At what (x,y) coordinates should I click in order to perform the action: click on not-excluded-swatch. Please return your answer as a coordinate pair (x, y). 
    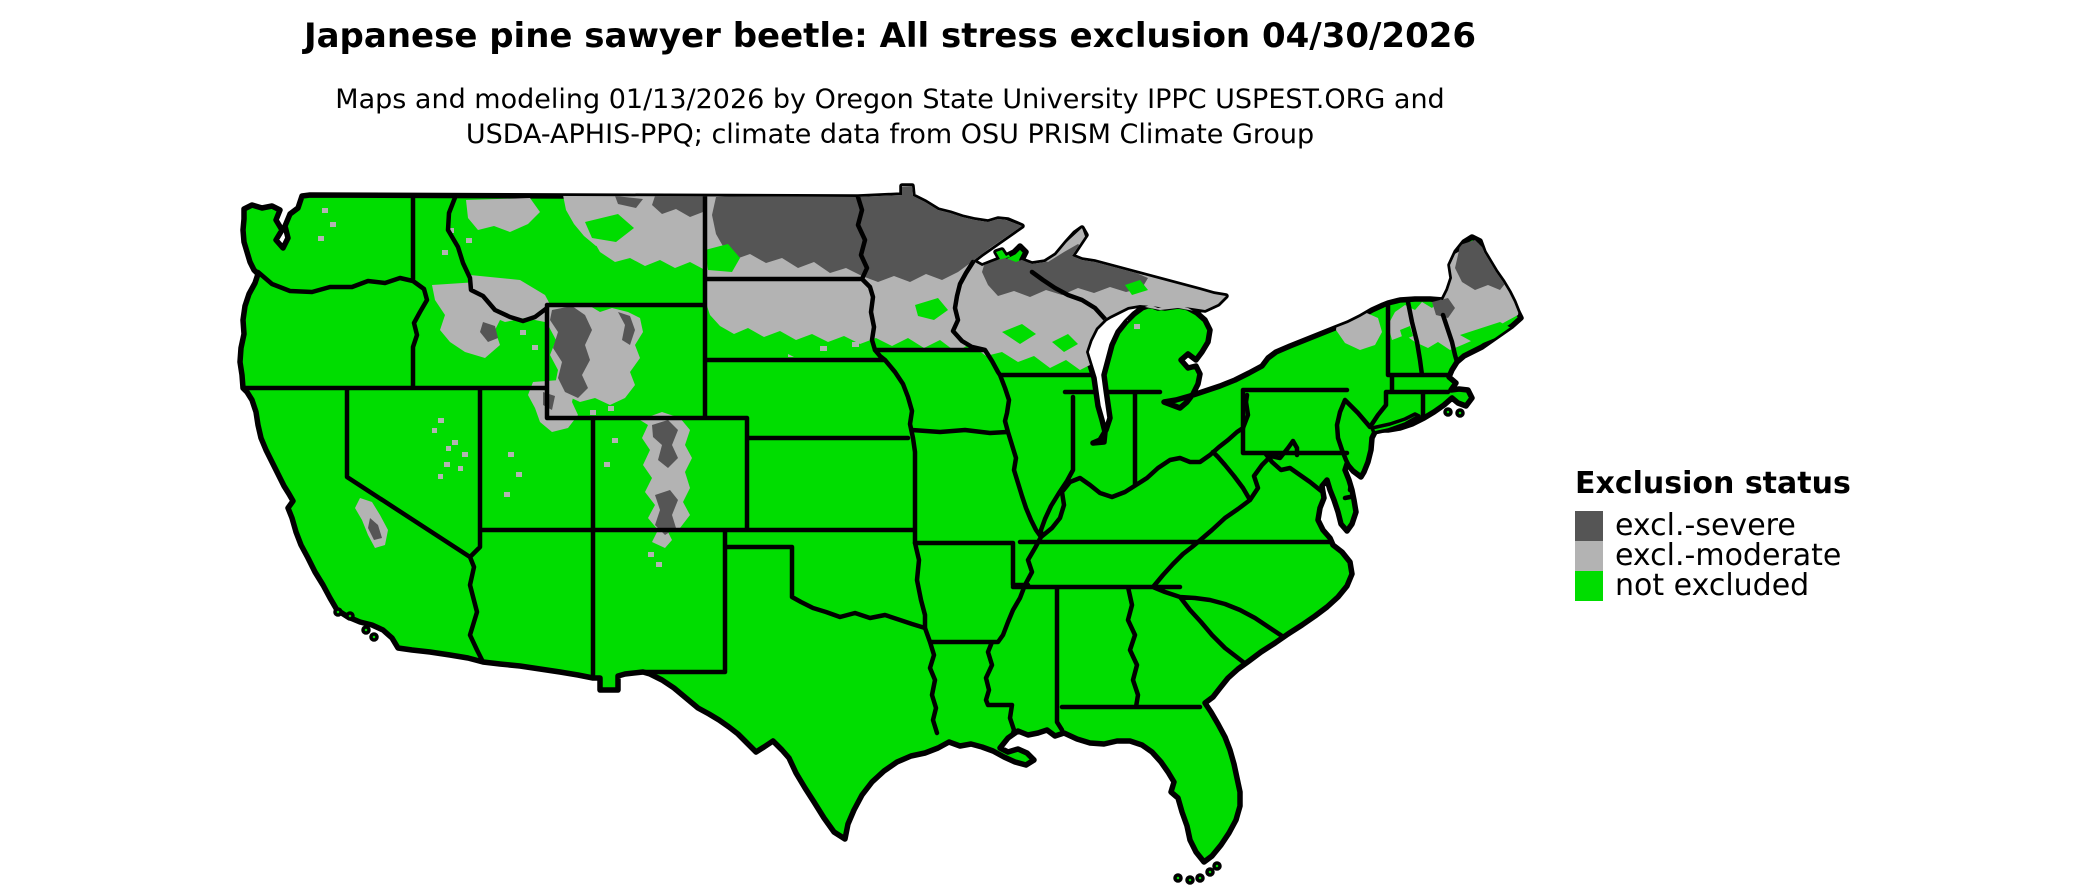
    Looking at the image, I should click on (1589, 586).